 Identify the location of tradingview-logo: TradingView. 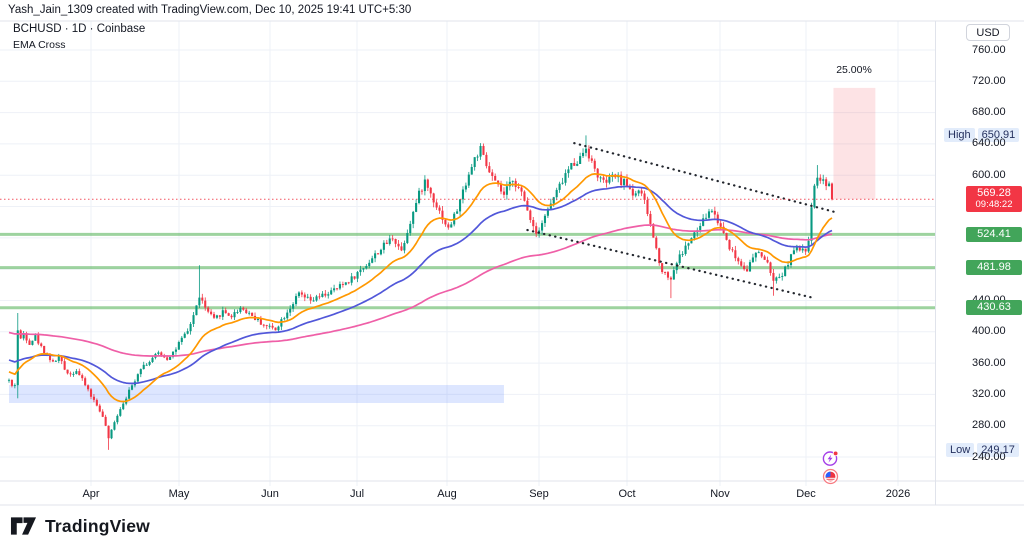
(80, 526).